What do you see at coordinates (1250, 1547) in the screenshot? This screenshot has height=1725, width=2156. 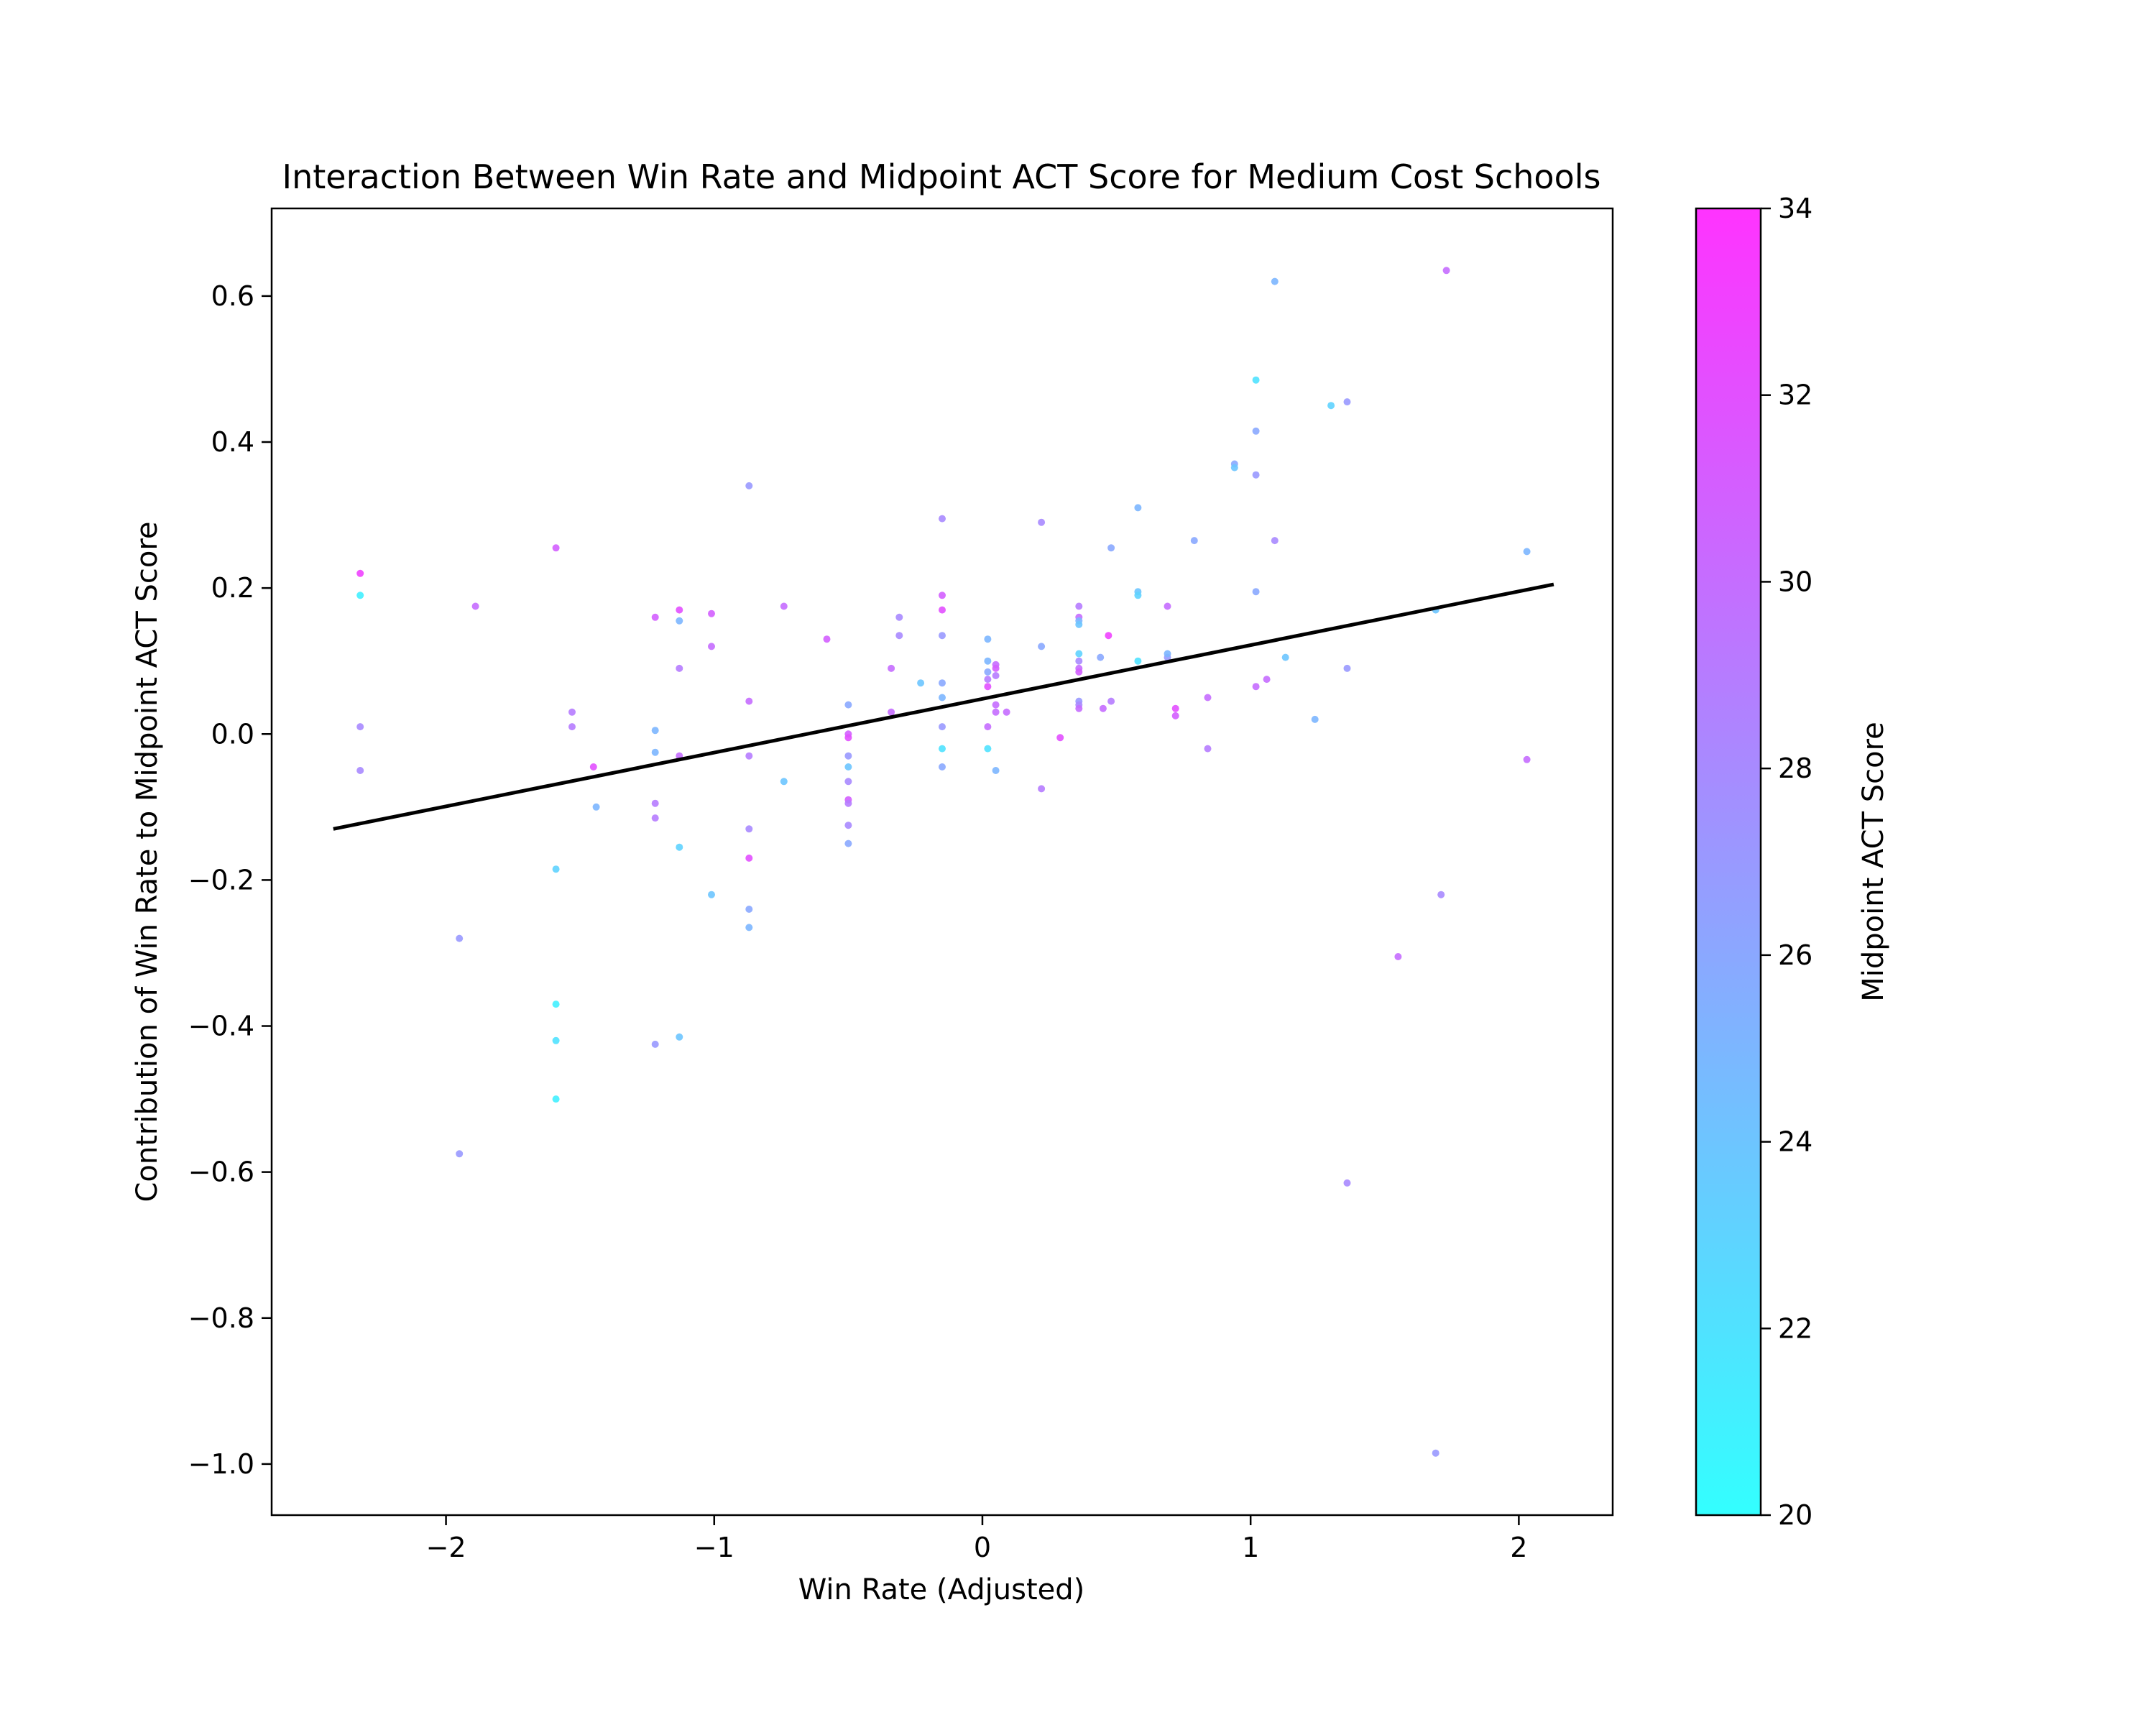 I see `x-tick-label: 1` at bounding box center [1250, 1547].